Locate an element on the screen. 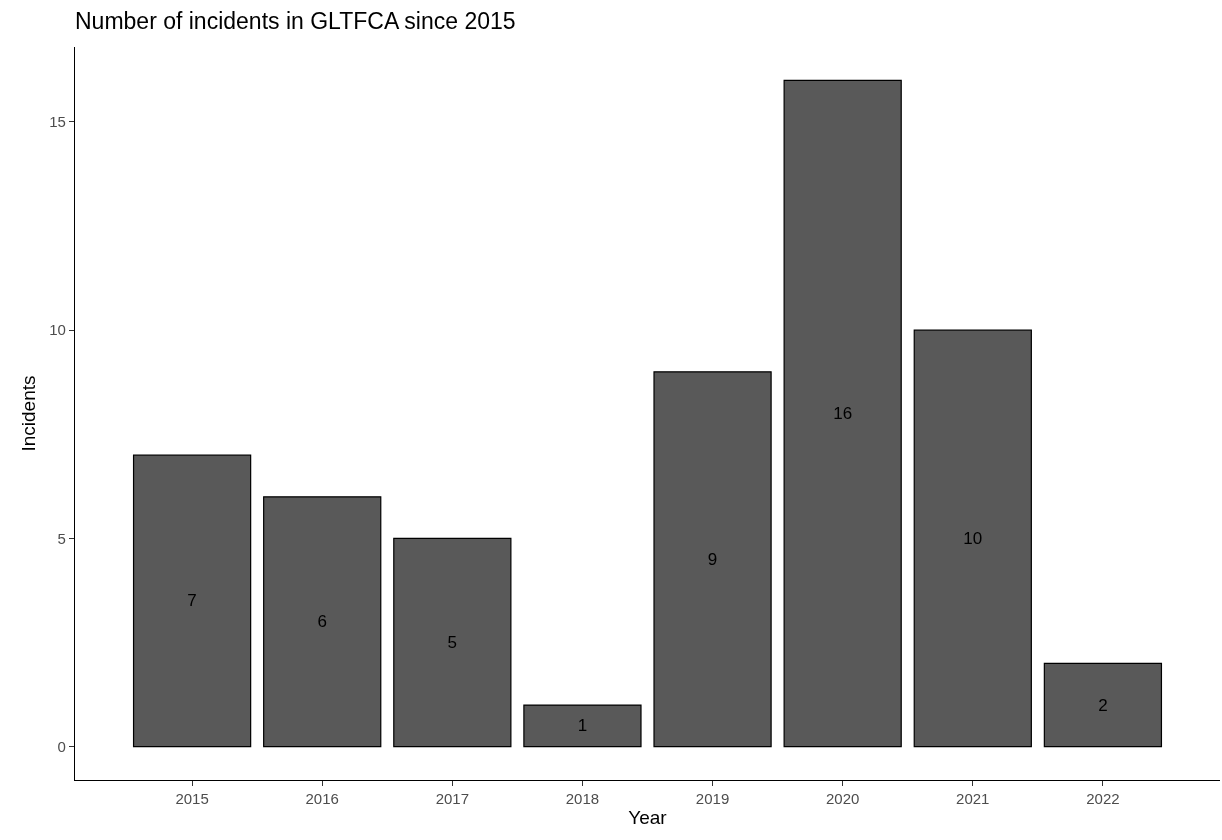 This screenshot has width=1222, height=840. y-axis-title: Incidents is located at coordinates (29, 413).